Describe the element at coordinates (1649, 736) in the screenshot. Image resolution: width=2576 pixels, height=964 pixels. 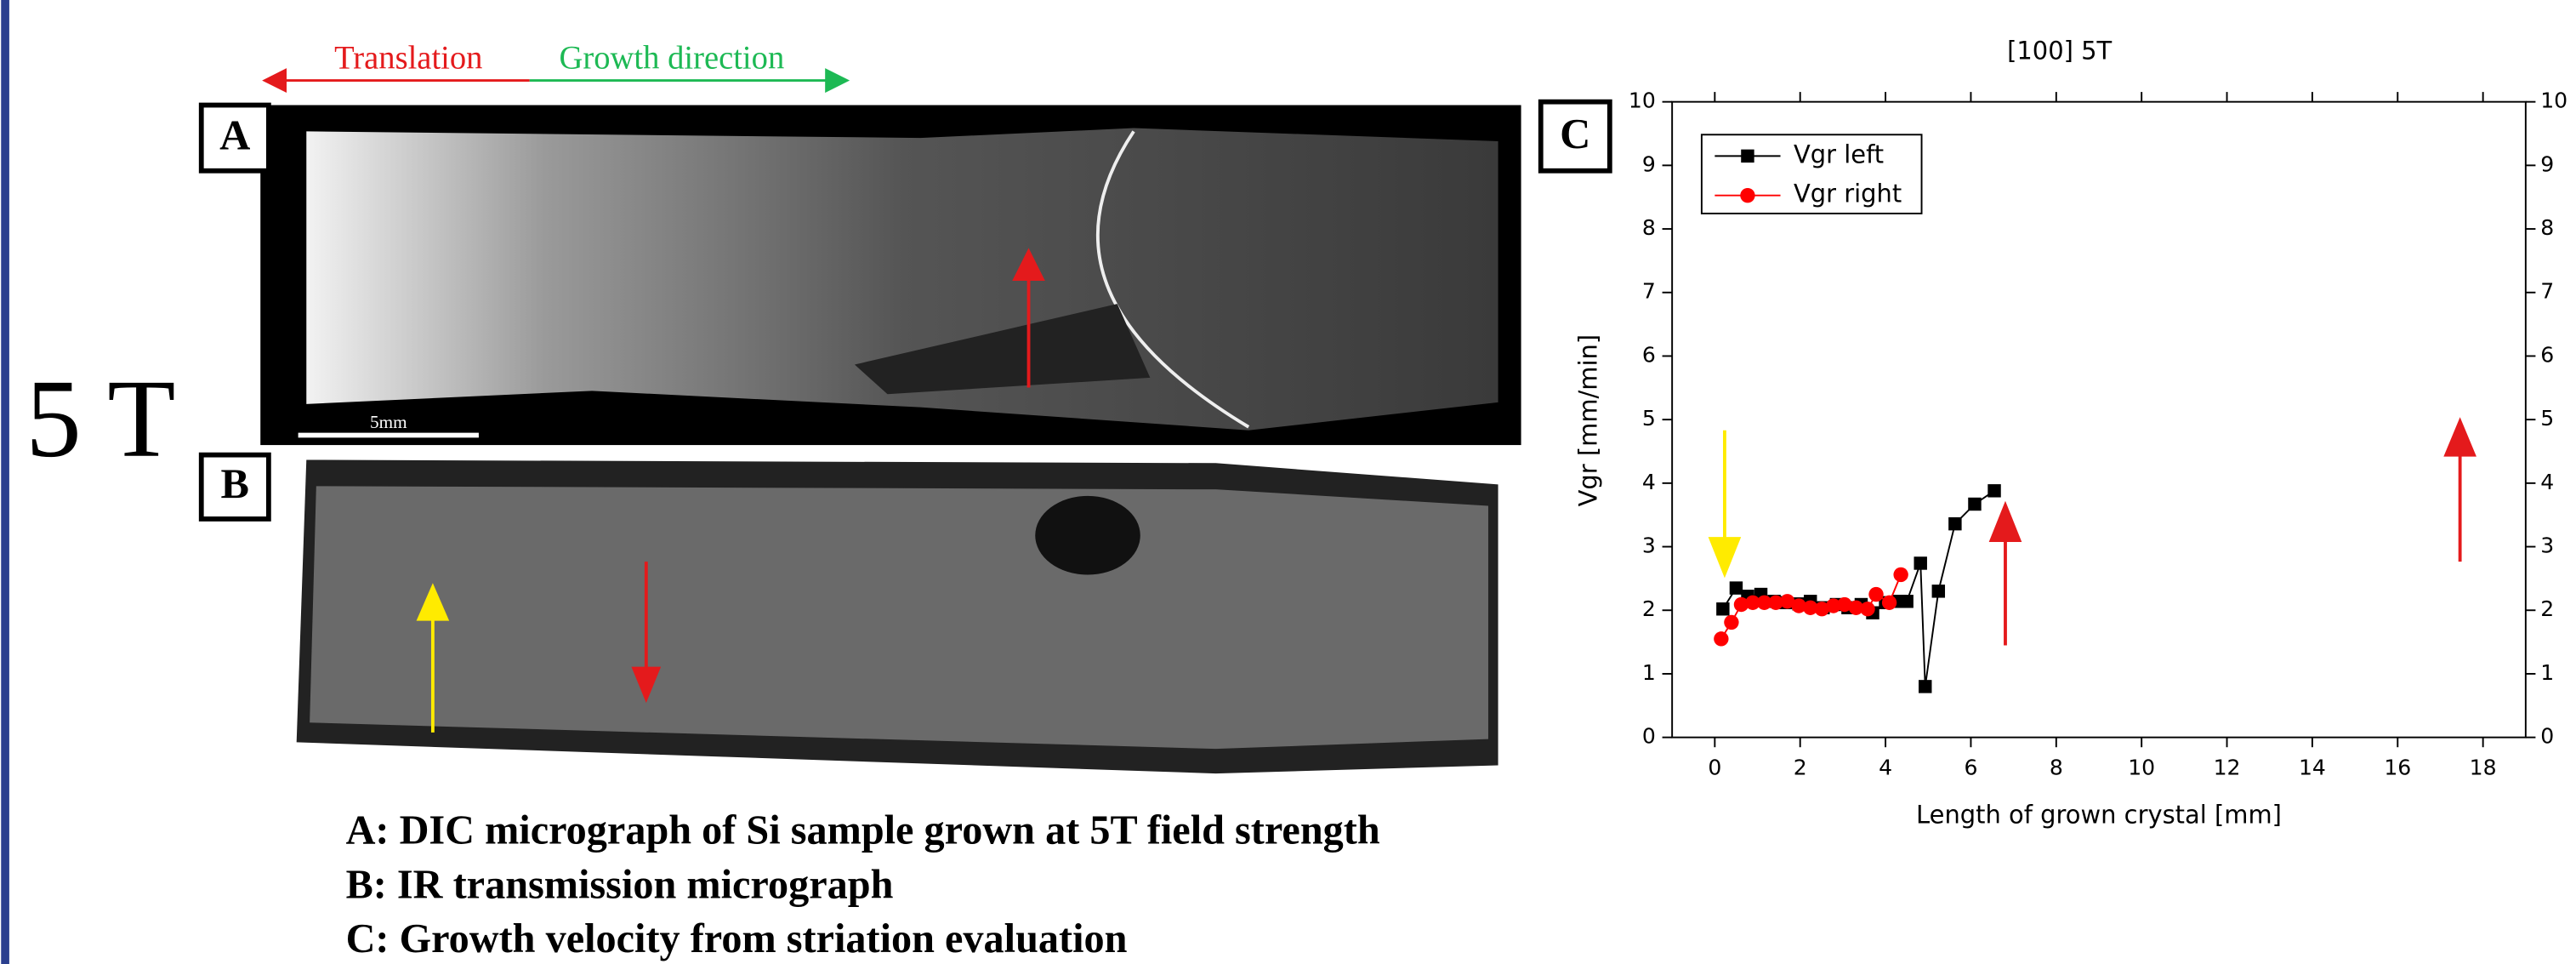
I see `y-tick-label: 0` at that location.